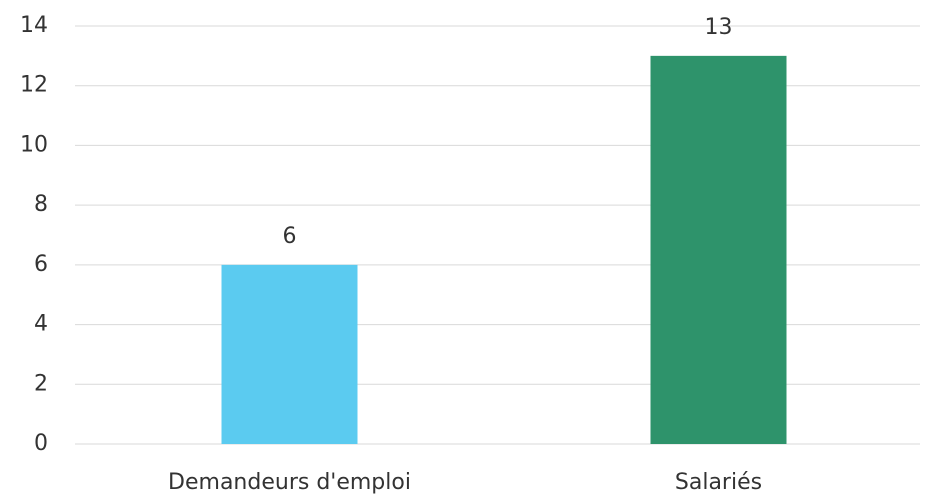 The width and height of the screenshot is (933, 500). What do you see at coordinates (290, 236) in the screenshot?
I see `data-label: 6` at bounding box center [290, 236].